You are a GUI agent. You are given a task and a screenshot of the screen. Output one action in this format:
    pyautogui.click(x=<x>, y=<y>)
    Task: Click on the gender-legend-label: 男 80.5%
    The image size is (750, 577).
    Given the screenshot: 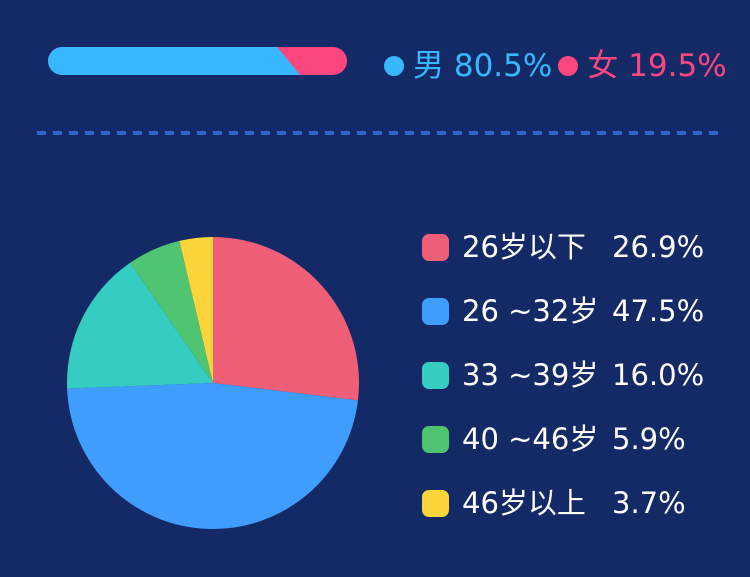 What is the action you would take?
    pyautogui.click(x=483, y=65)
    